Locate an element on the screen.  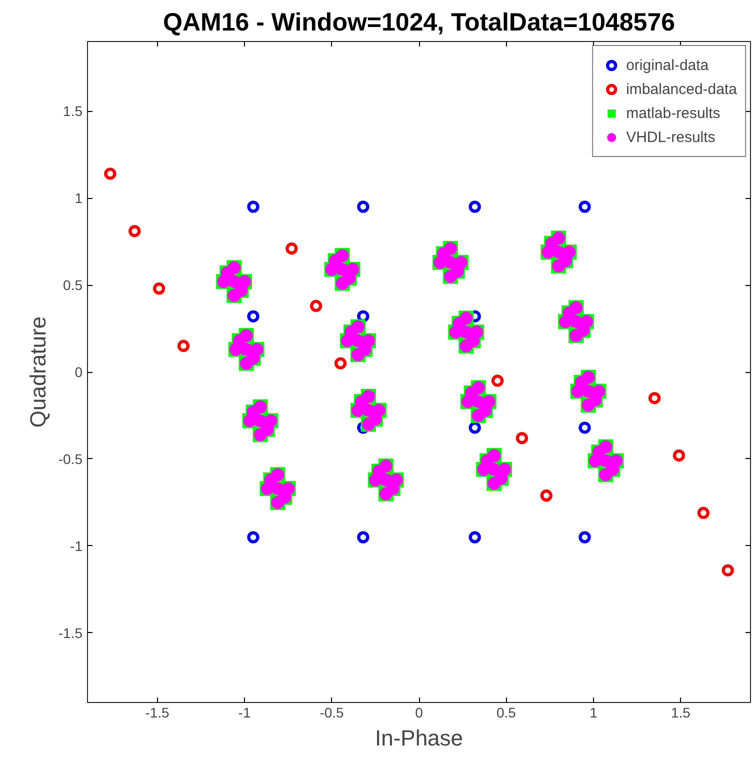
x-tick-label: -1 is located at coordinates (244, 712).